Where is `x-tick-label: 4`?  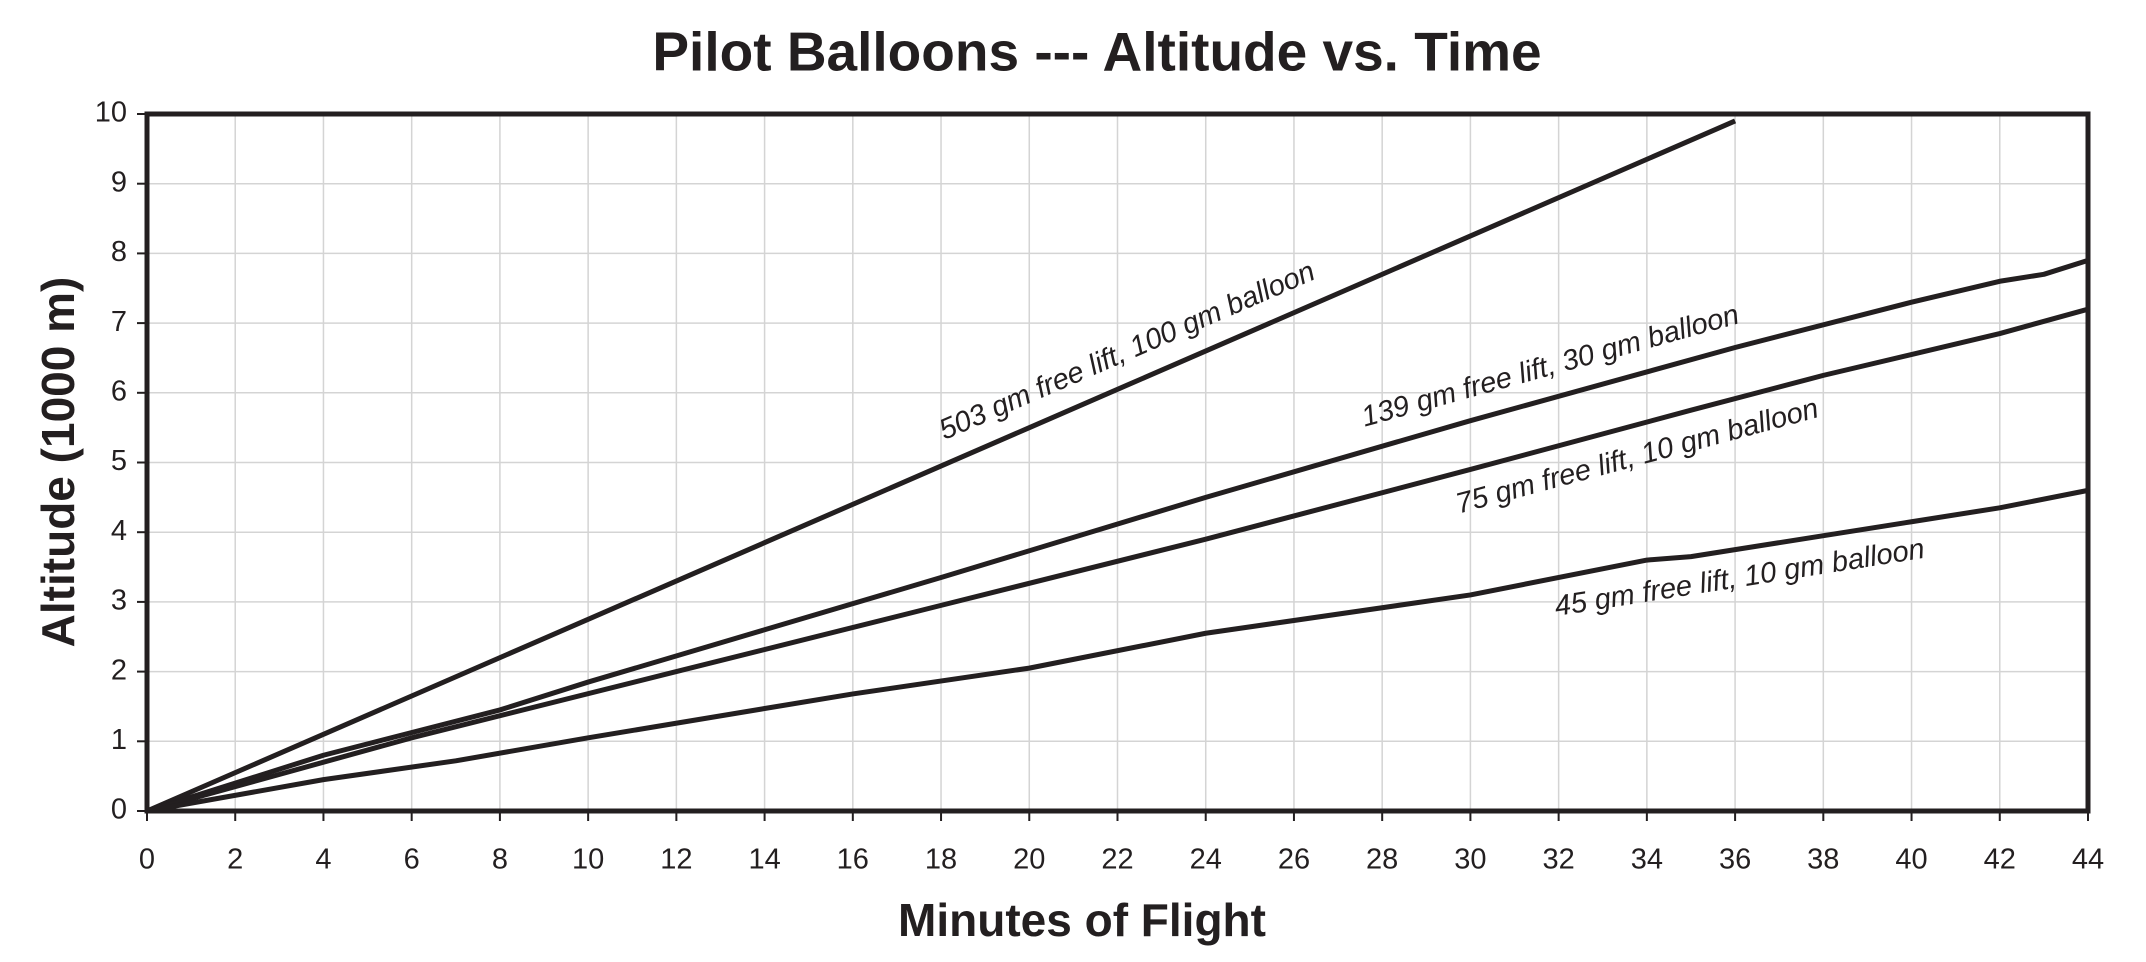
x-tick-label: 4 is located at coordinates (323, 860).